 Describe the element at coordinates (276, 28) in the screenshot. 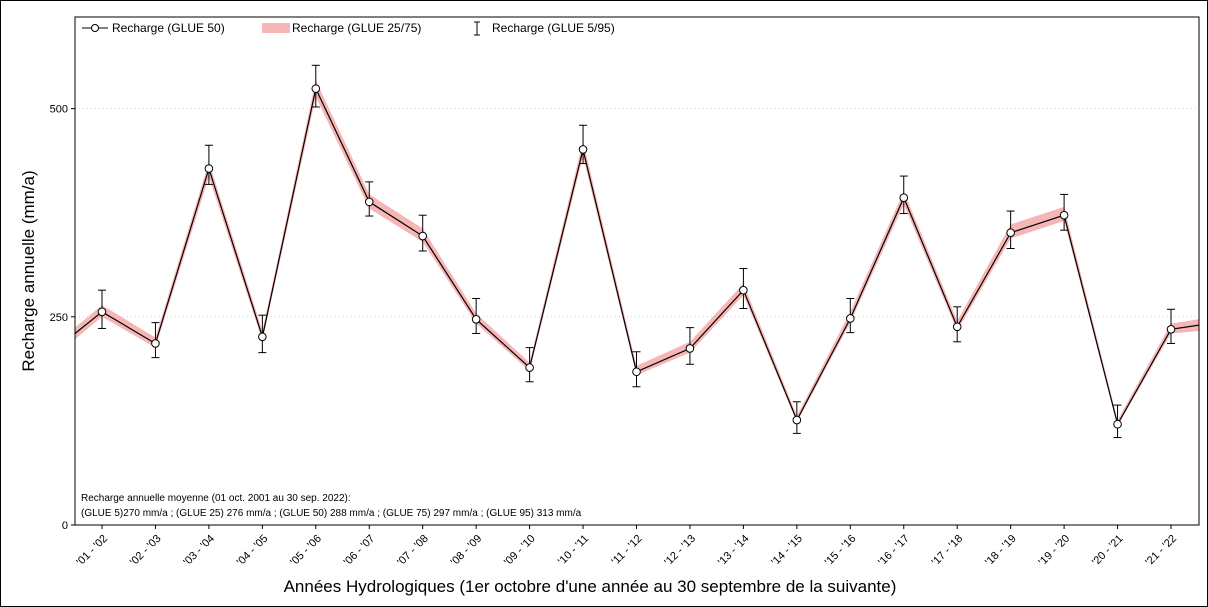

I see `legend-band-swatch` at that location.